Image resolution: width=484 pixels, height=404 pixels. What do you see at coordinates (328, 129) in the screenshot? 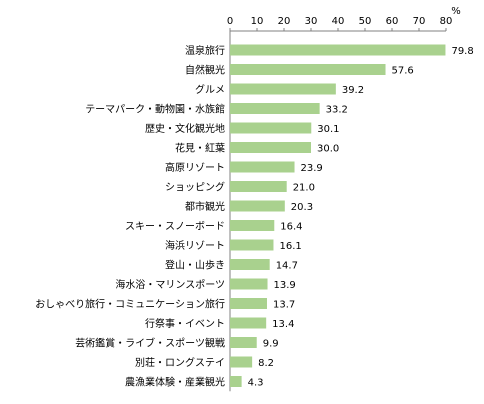
I see `value-label: 30.1` at bounding box center [328, 129].